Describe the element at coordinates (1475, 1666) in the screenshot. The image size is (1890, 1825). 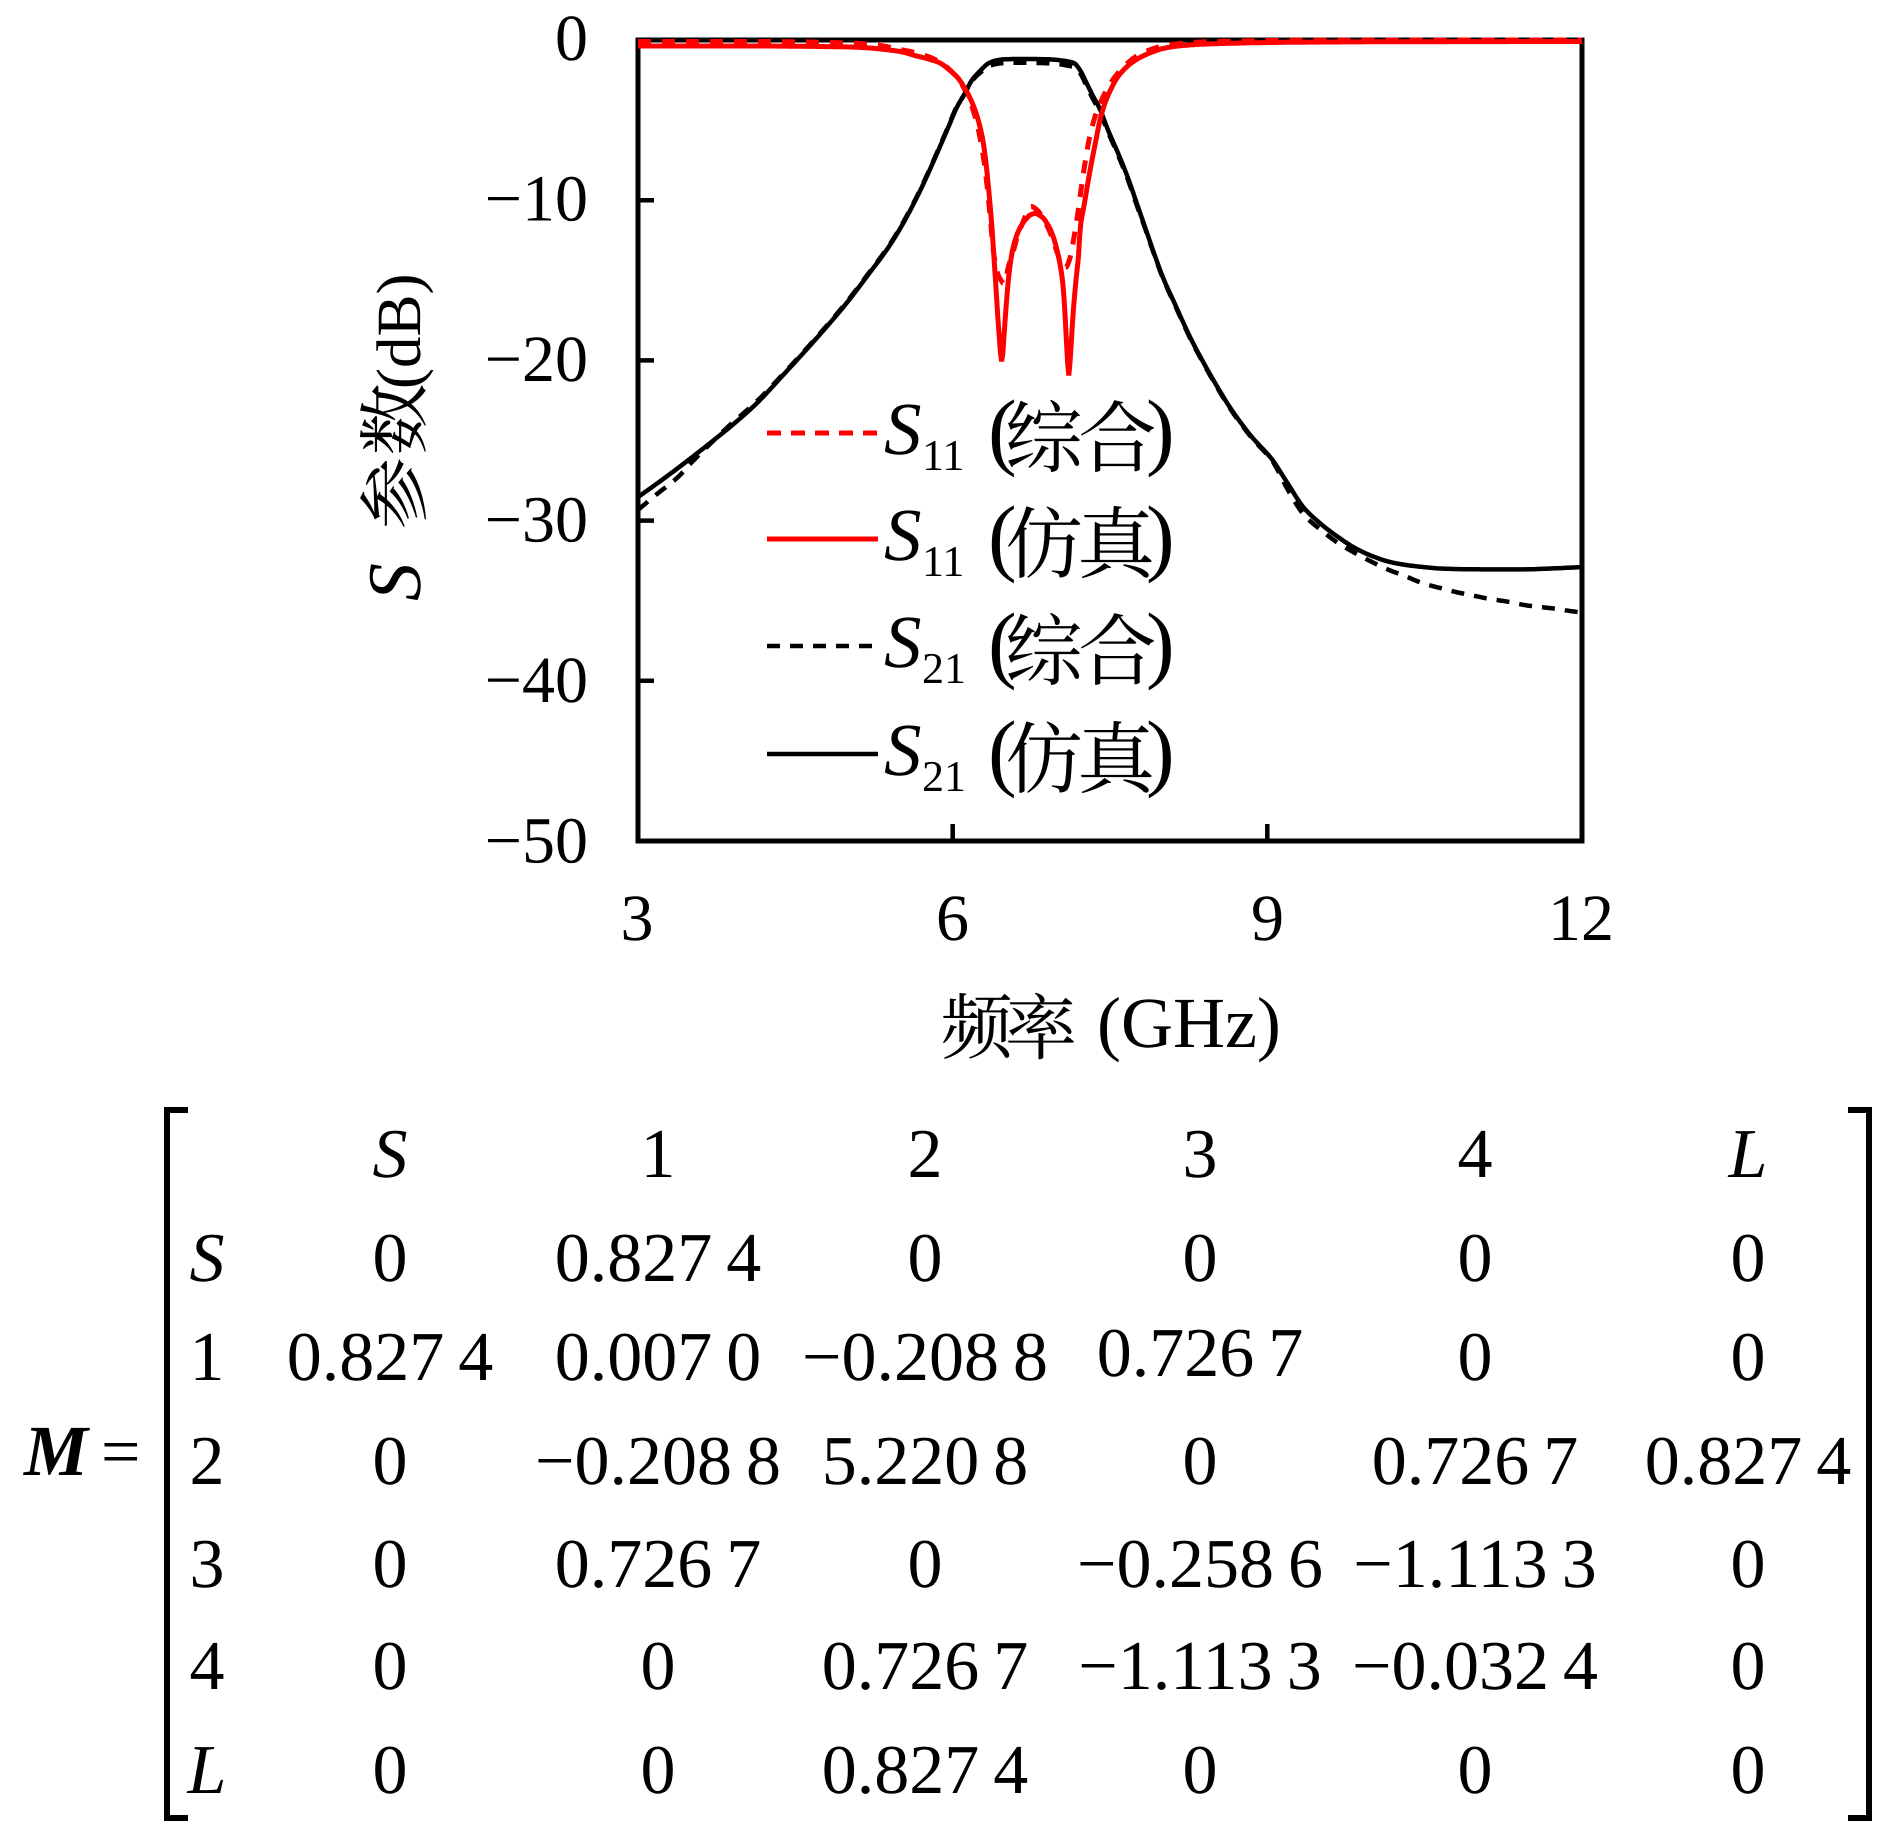
I see `svg-text: −0.032 4` at that location.